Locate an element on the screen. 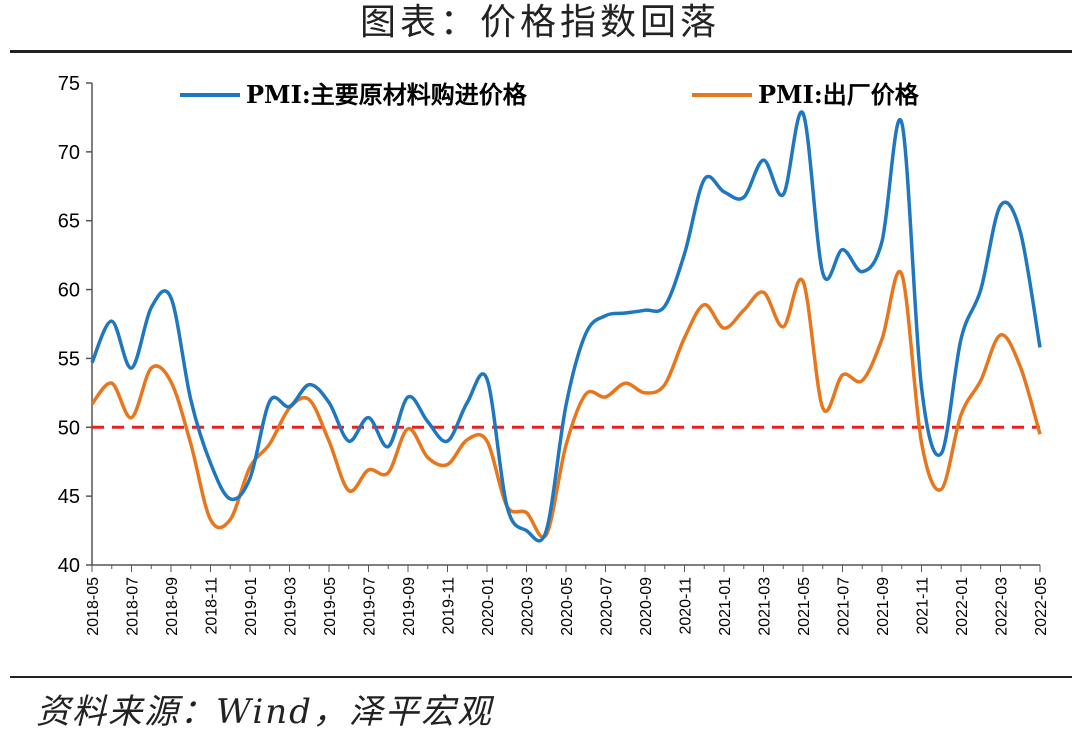 This screenshot has width=1080, height=741. legend-label-output-price: PMI:出厂价格 is located at coordinates (839, 94).